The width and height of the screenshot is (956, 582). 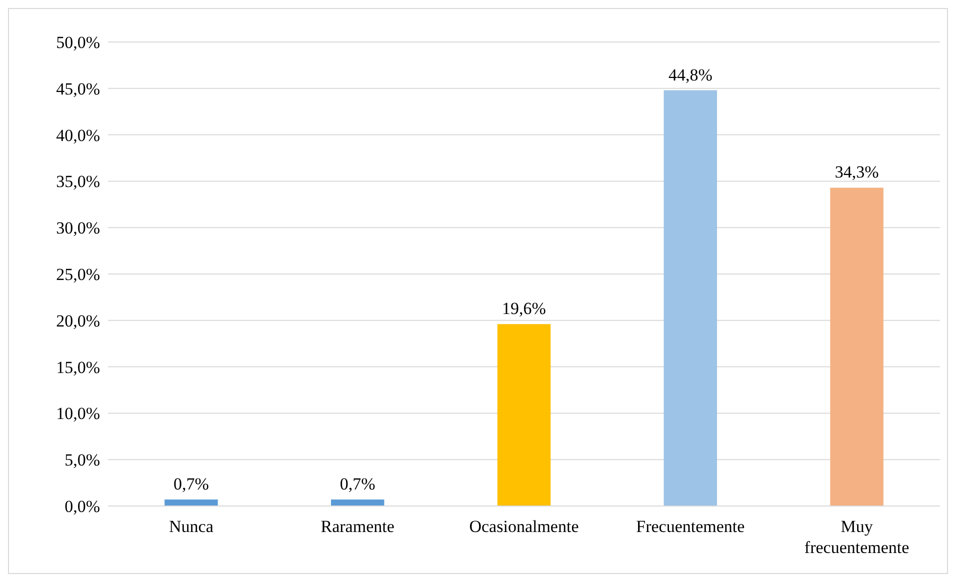 What do you see at coordinates (78, 228) in the screenshot?
I see `y-tick-label: 30,0%` at bounding box center [78, 228].